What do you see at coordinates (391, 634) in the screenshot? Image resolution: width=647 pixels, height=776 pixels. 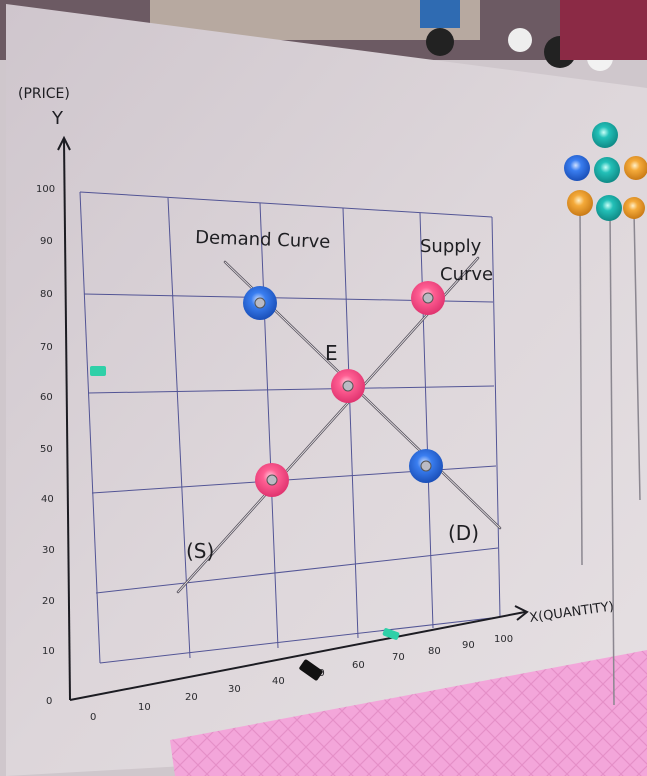 I see `quantity-marker-clip` at bounding box center [391, 634].